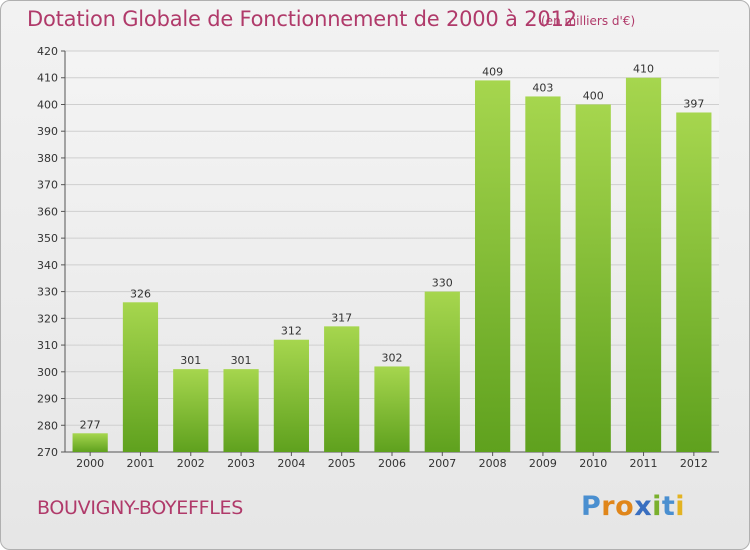  Describe the element at coordinates (47, 318) in the screenshot. I see `y-tick-label: 320` at that location.